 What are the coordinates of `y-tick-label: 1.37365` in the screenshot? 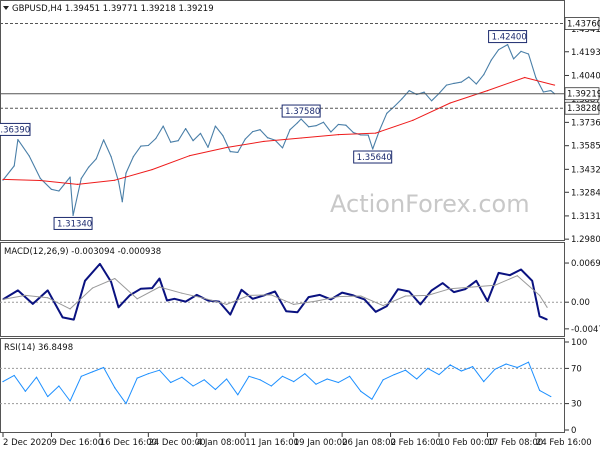 It's located at (585, 123).